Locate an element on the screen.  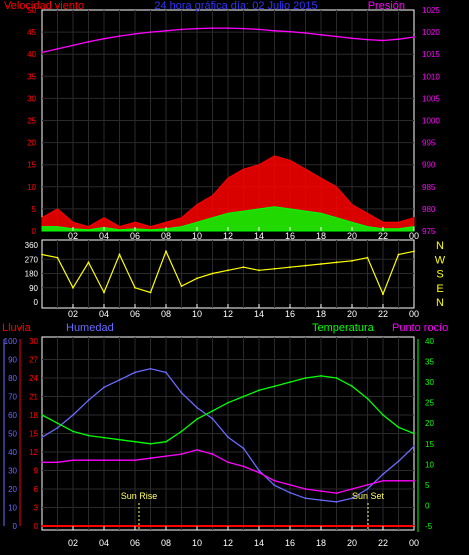
chart-title: 24 hora gráfica día: 02 Julio 2015 is located at coordinates (235, 6).